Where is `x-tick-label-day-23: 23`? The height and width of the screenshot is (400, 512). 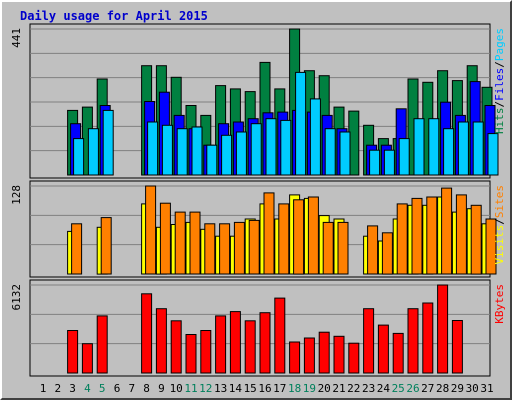 x-tick-label-day-23: 23 is located at coordinates (368, 388).